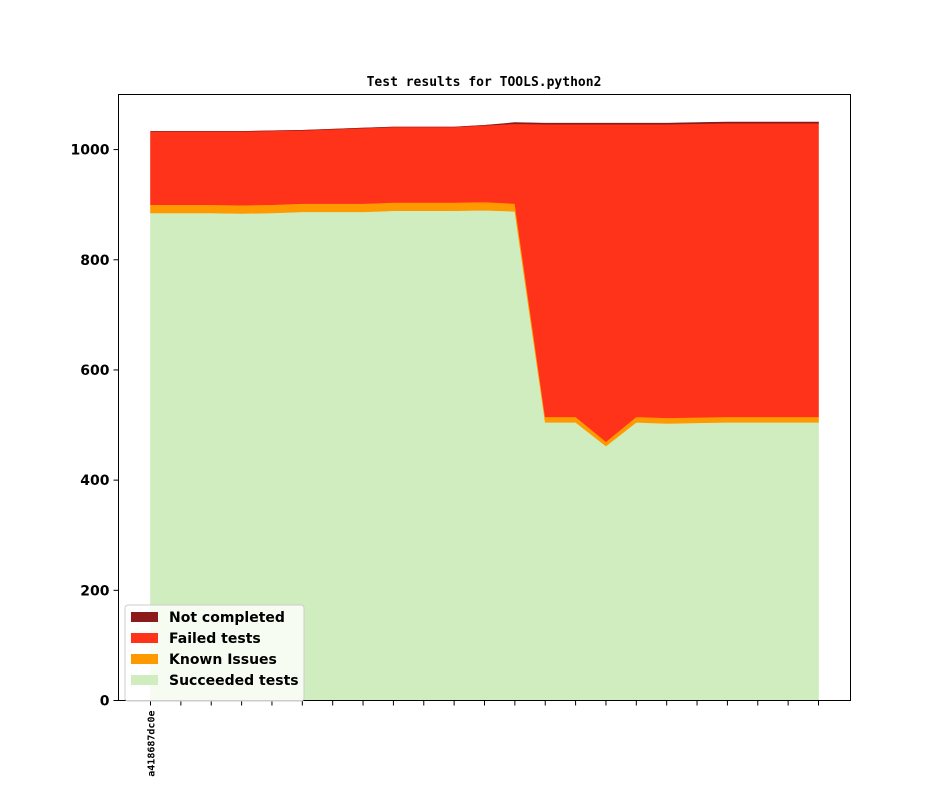  I want to click on chart-title: Test results for TOOLS.python2, so click(484, 82).